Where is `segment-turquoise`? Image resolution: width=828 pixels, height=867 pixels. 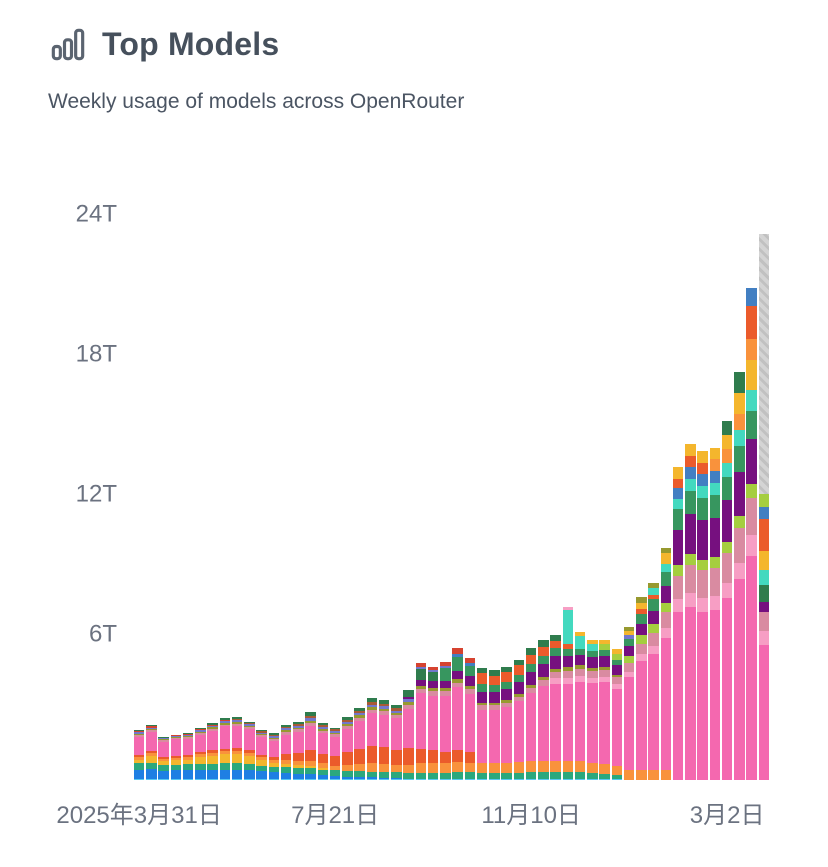
segment-turquoise is located at coordinates (678, 504).